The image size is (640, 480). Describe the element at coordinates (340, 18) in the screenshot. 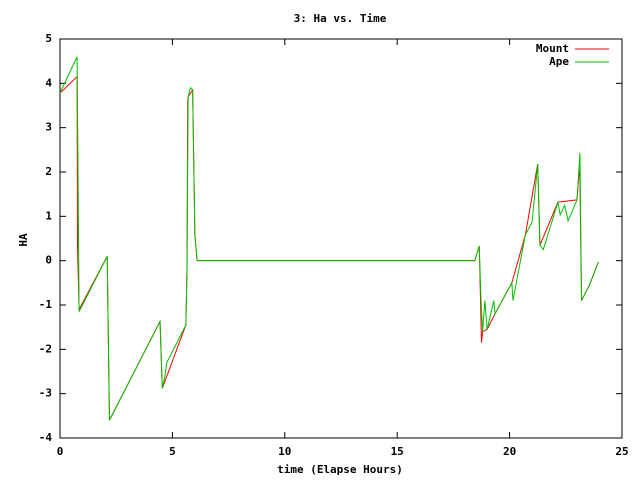

I see `chart-title: 3: Ha vs. Time` at that location.